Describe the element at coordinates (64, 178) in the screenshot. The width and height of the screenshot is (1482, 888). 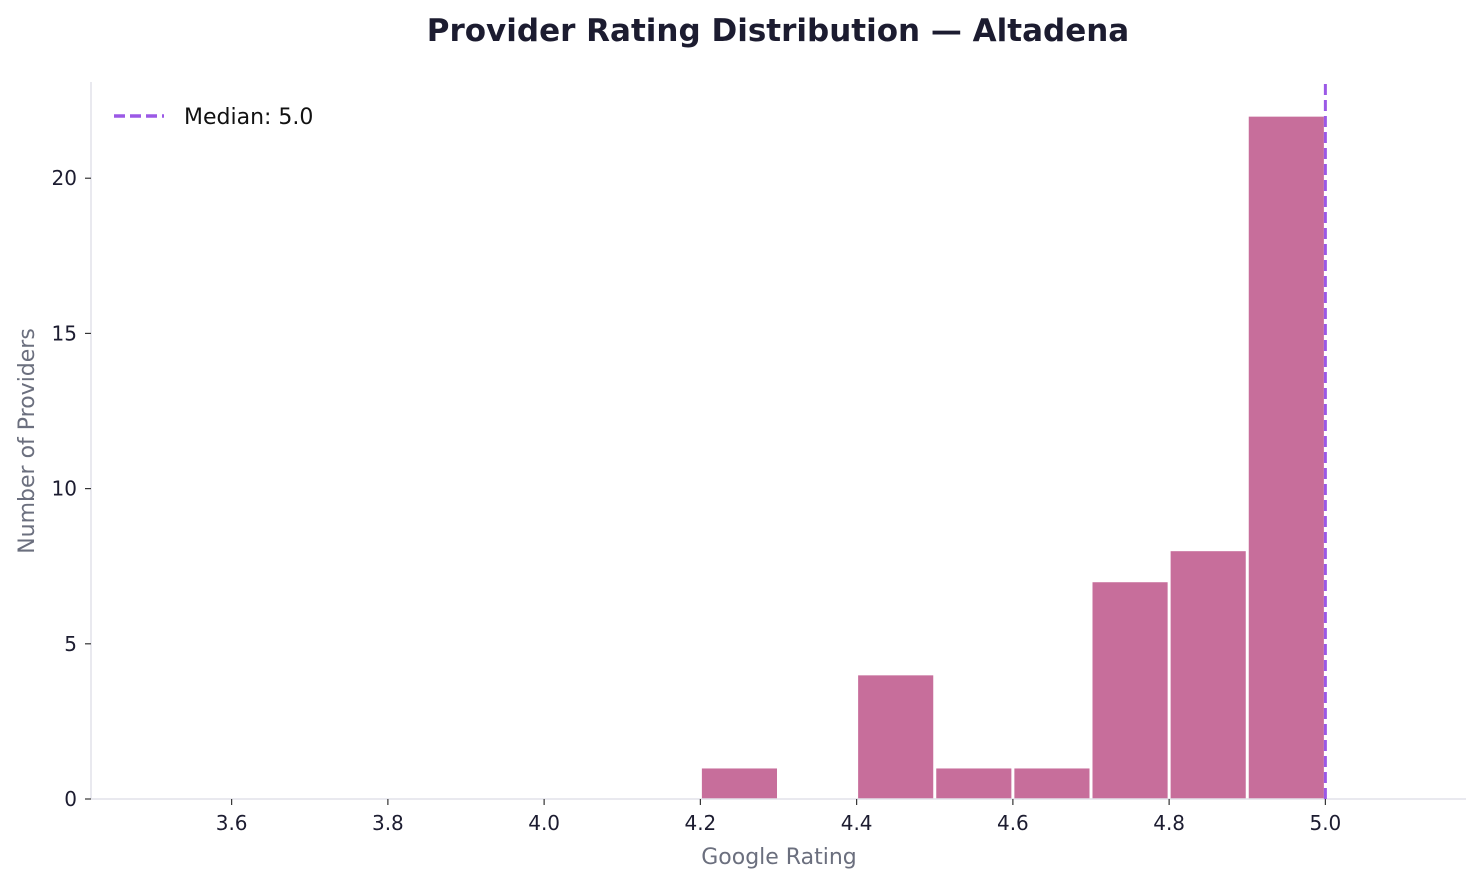
I see `y-tick-label: 20` at that location.